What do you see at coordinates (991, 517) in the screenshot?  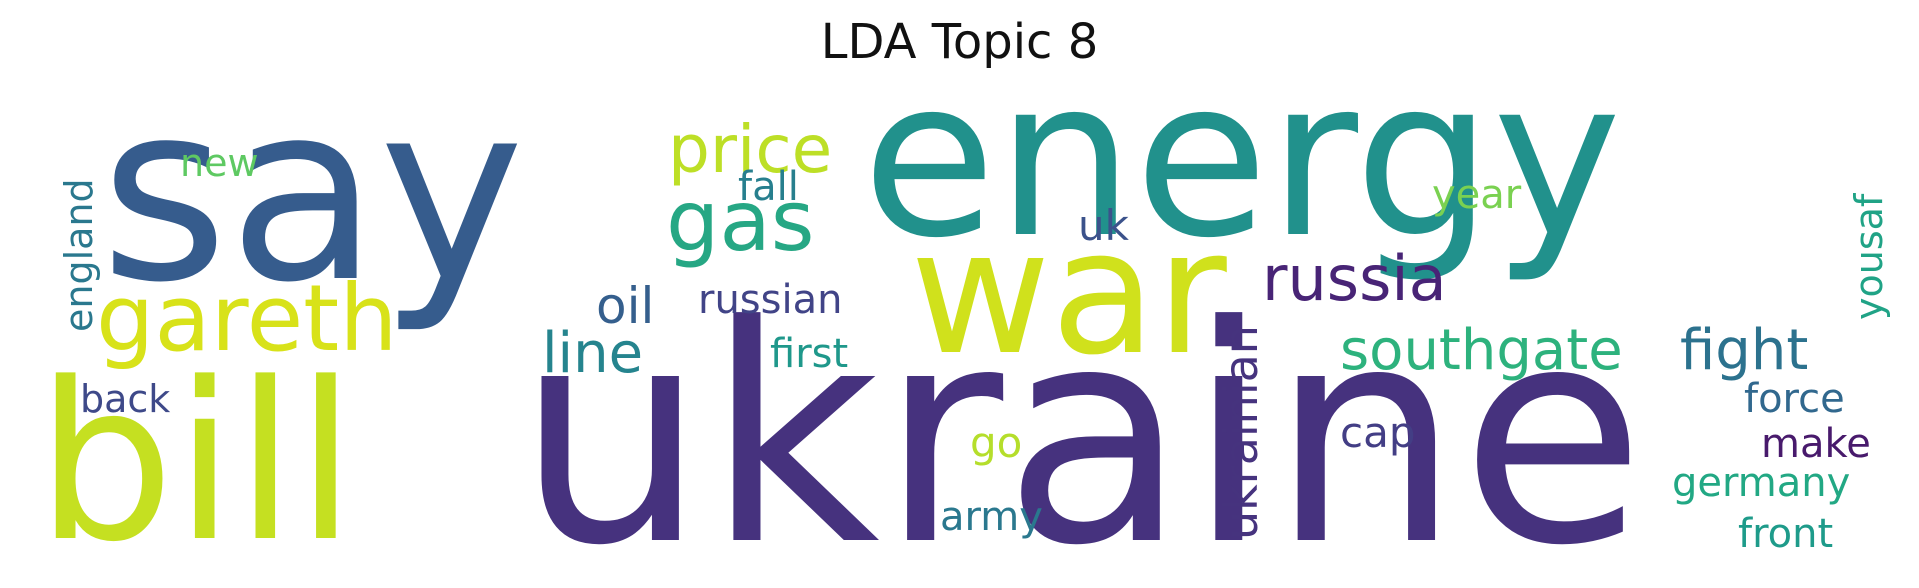 I see `word-army: army` at bounding box center [991, 517].